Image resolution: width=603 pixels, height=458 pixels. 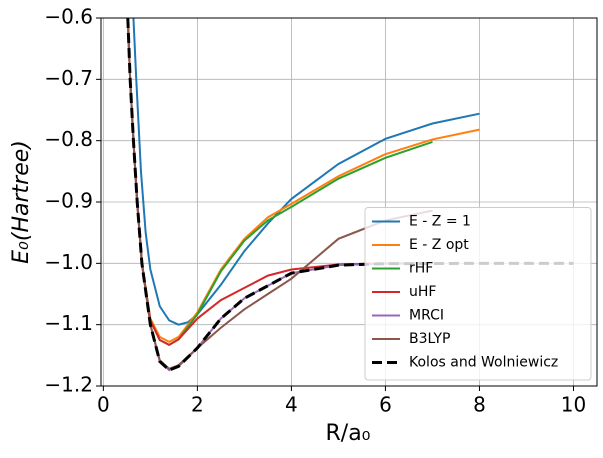 I want to click on y-tick-label: −1.2, so click(x=68, y=385).